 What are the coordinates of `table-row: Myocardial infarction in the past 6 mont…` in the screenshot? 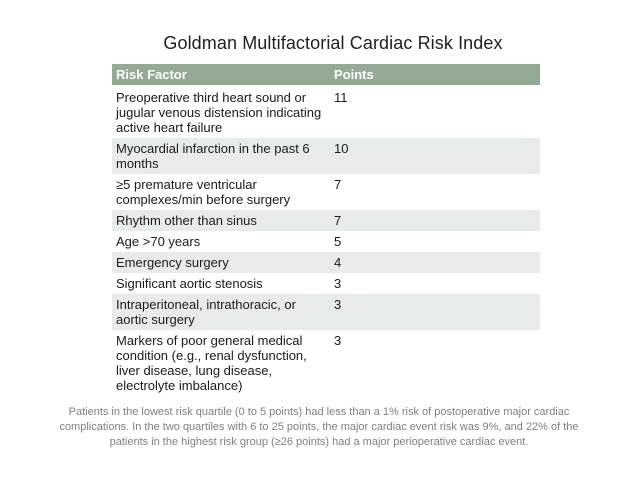 It's located at (326, 156).